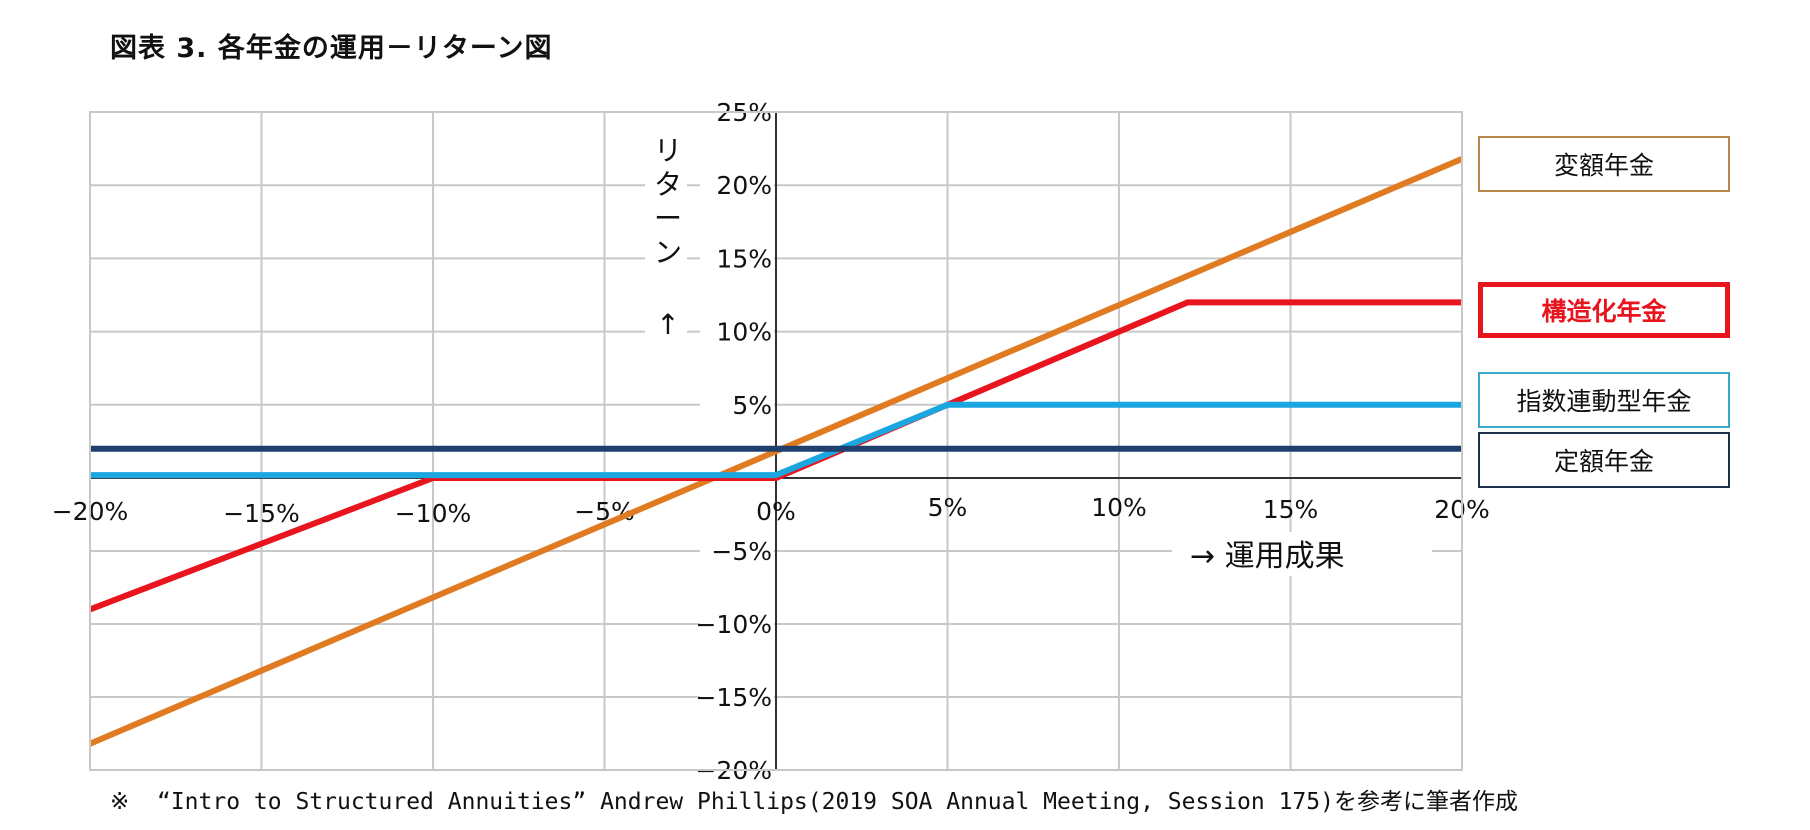 Image resolution: width=1810 pixels, height=830 pixels. I want to click on x-axis-label-bg, so click(1302, 554).